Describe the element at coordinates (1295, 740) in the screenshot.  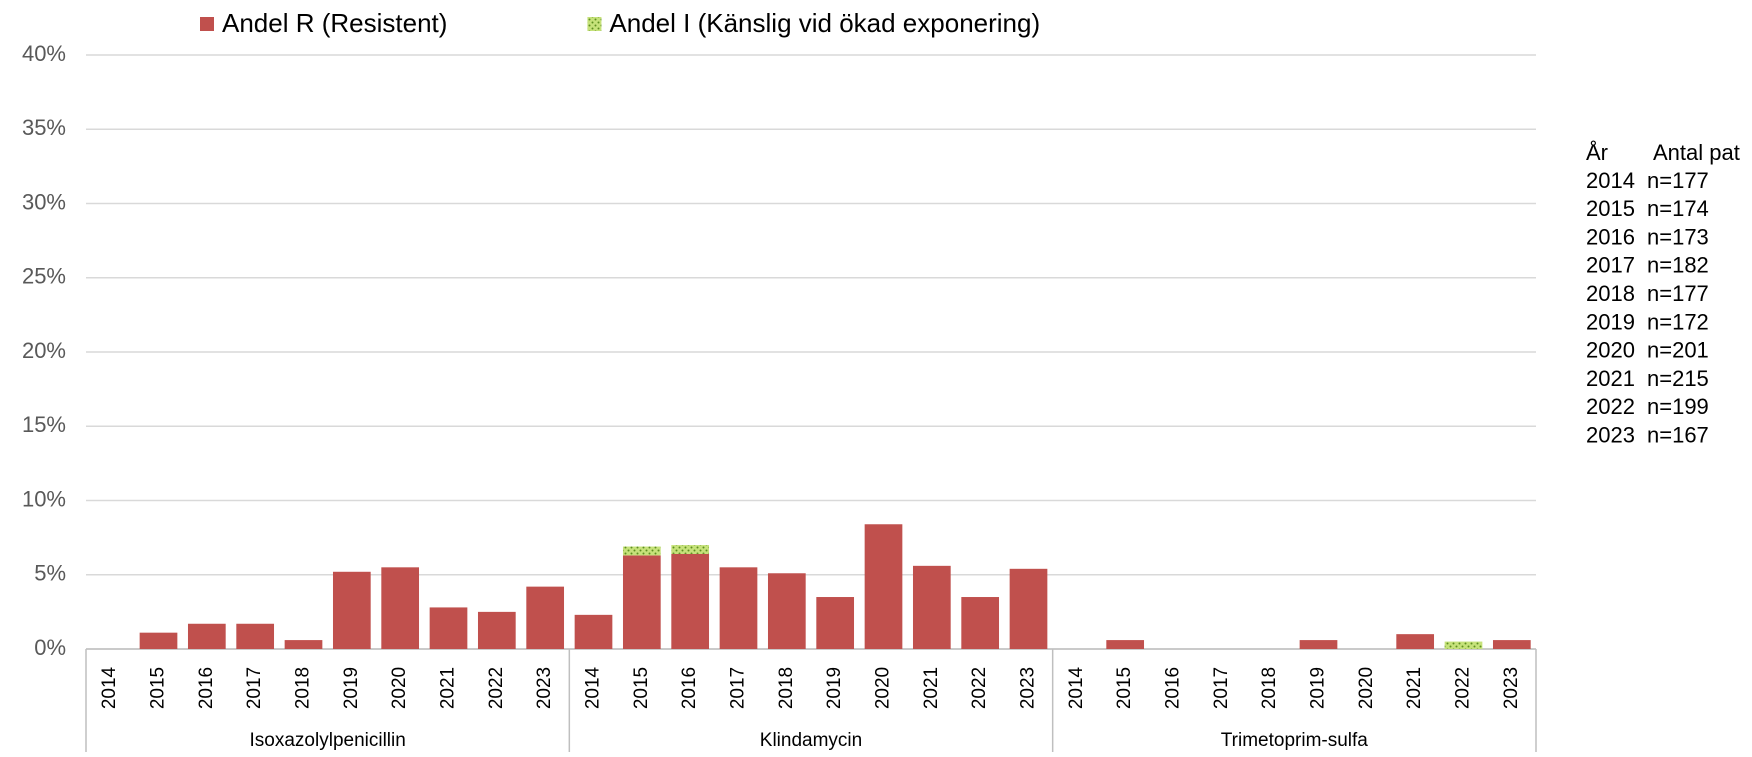
I see `group-label: Trimetoprim-sulfa` at that location.